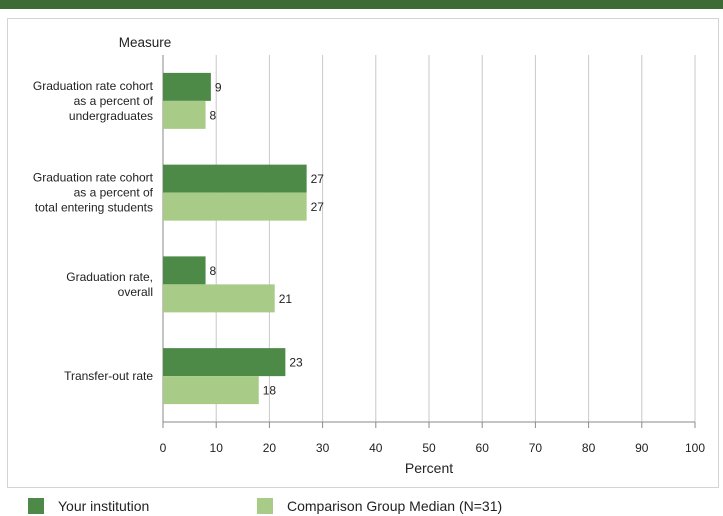  What do you see at coordinates (536, 448) in the screenshot?
I see `x-tick-label: 70` at bounding box center [536, 448].